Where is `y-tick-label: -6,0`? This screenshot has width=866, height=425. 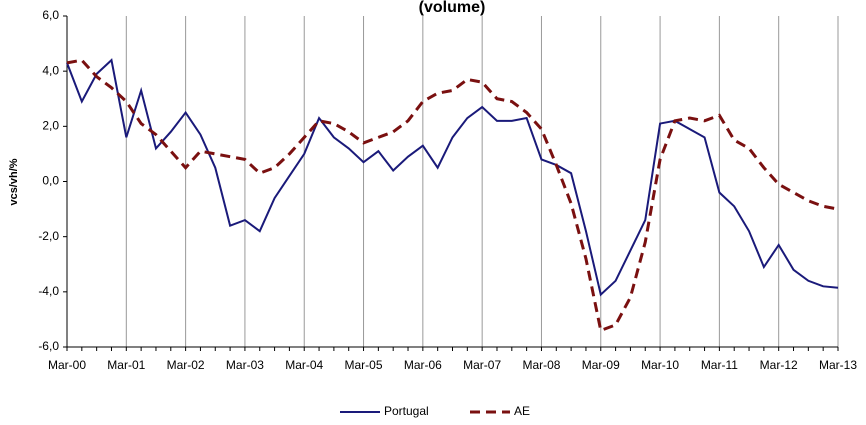 y-tick-label: -6,0 is located at coordinates (48, 346).